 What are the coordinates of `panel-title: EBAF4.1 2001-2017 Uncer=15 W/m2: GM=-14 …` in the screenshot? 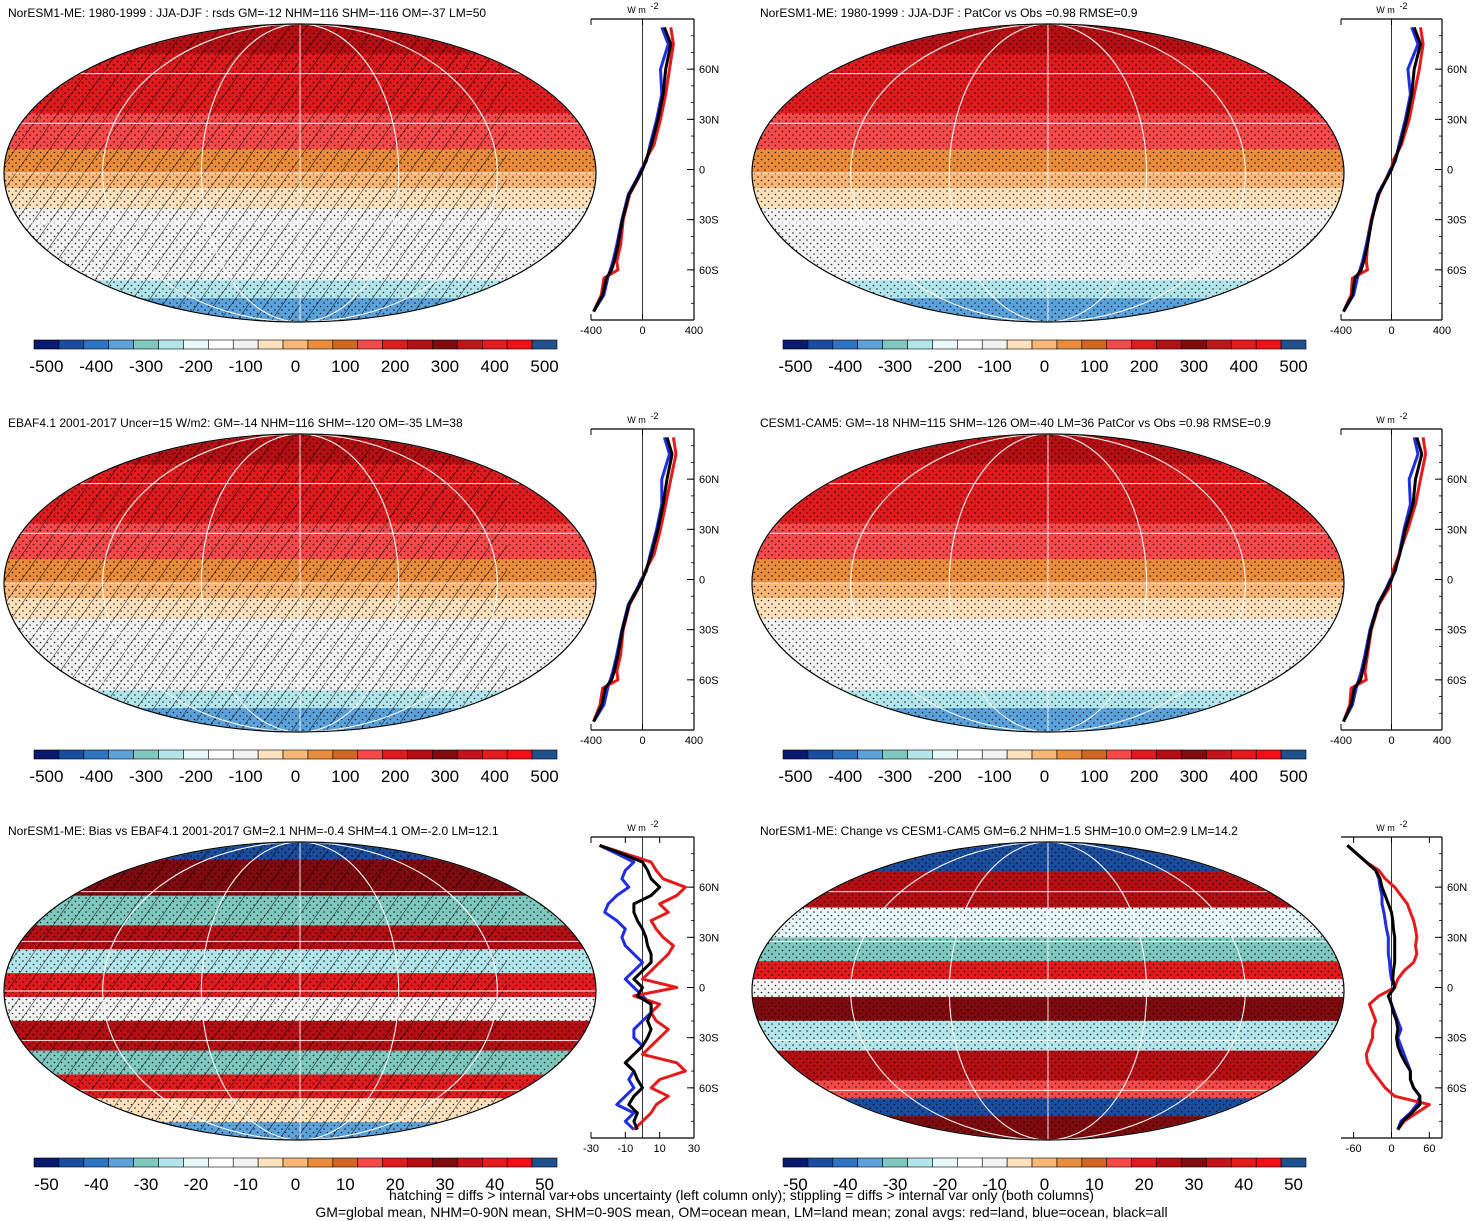 It's located at (235, 423).